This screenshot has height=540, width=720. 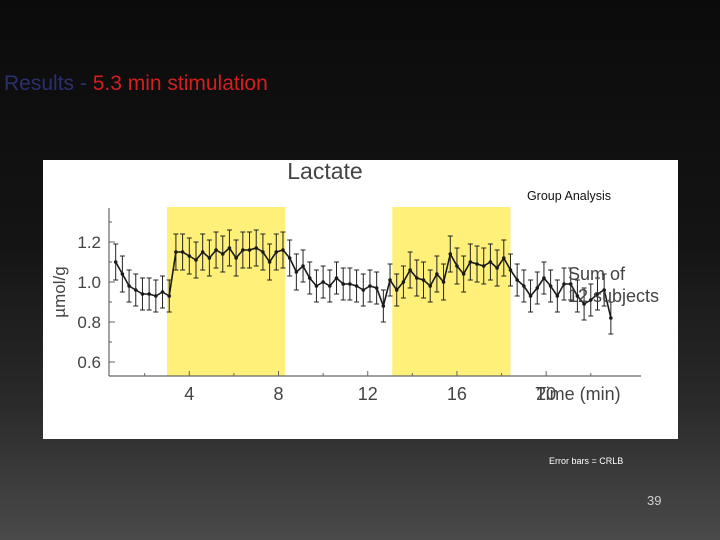 I want to click on x-tick-label: 4, so click(x=189, y=394).